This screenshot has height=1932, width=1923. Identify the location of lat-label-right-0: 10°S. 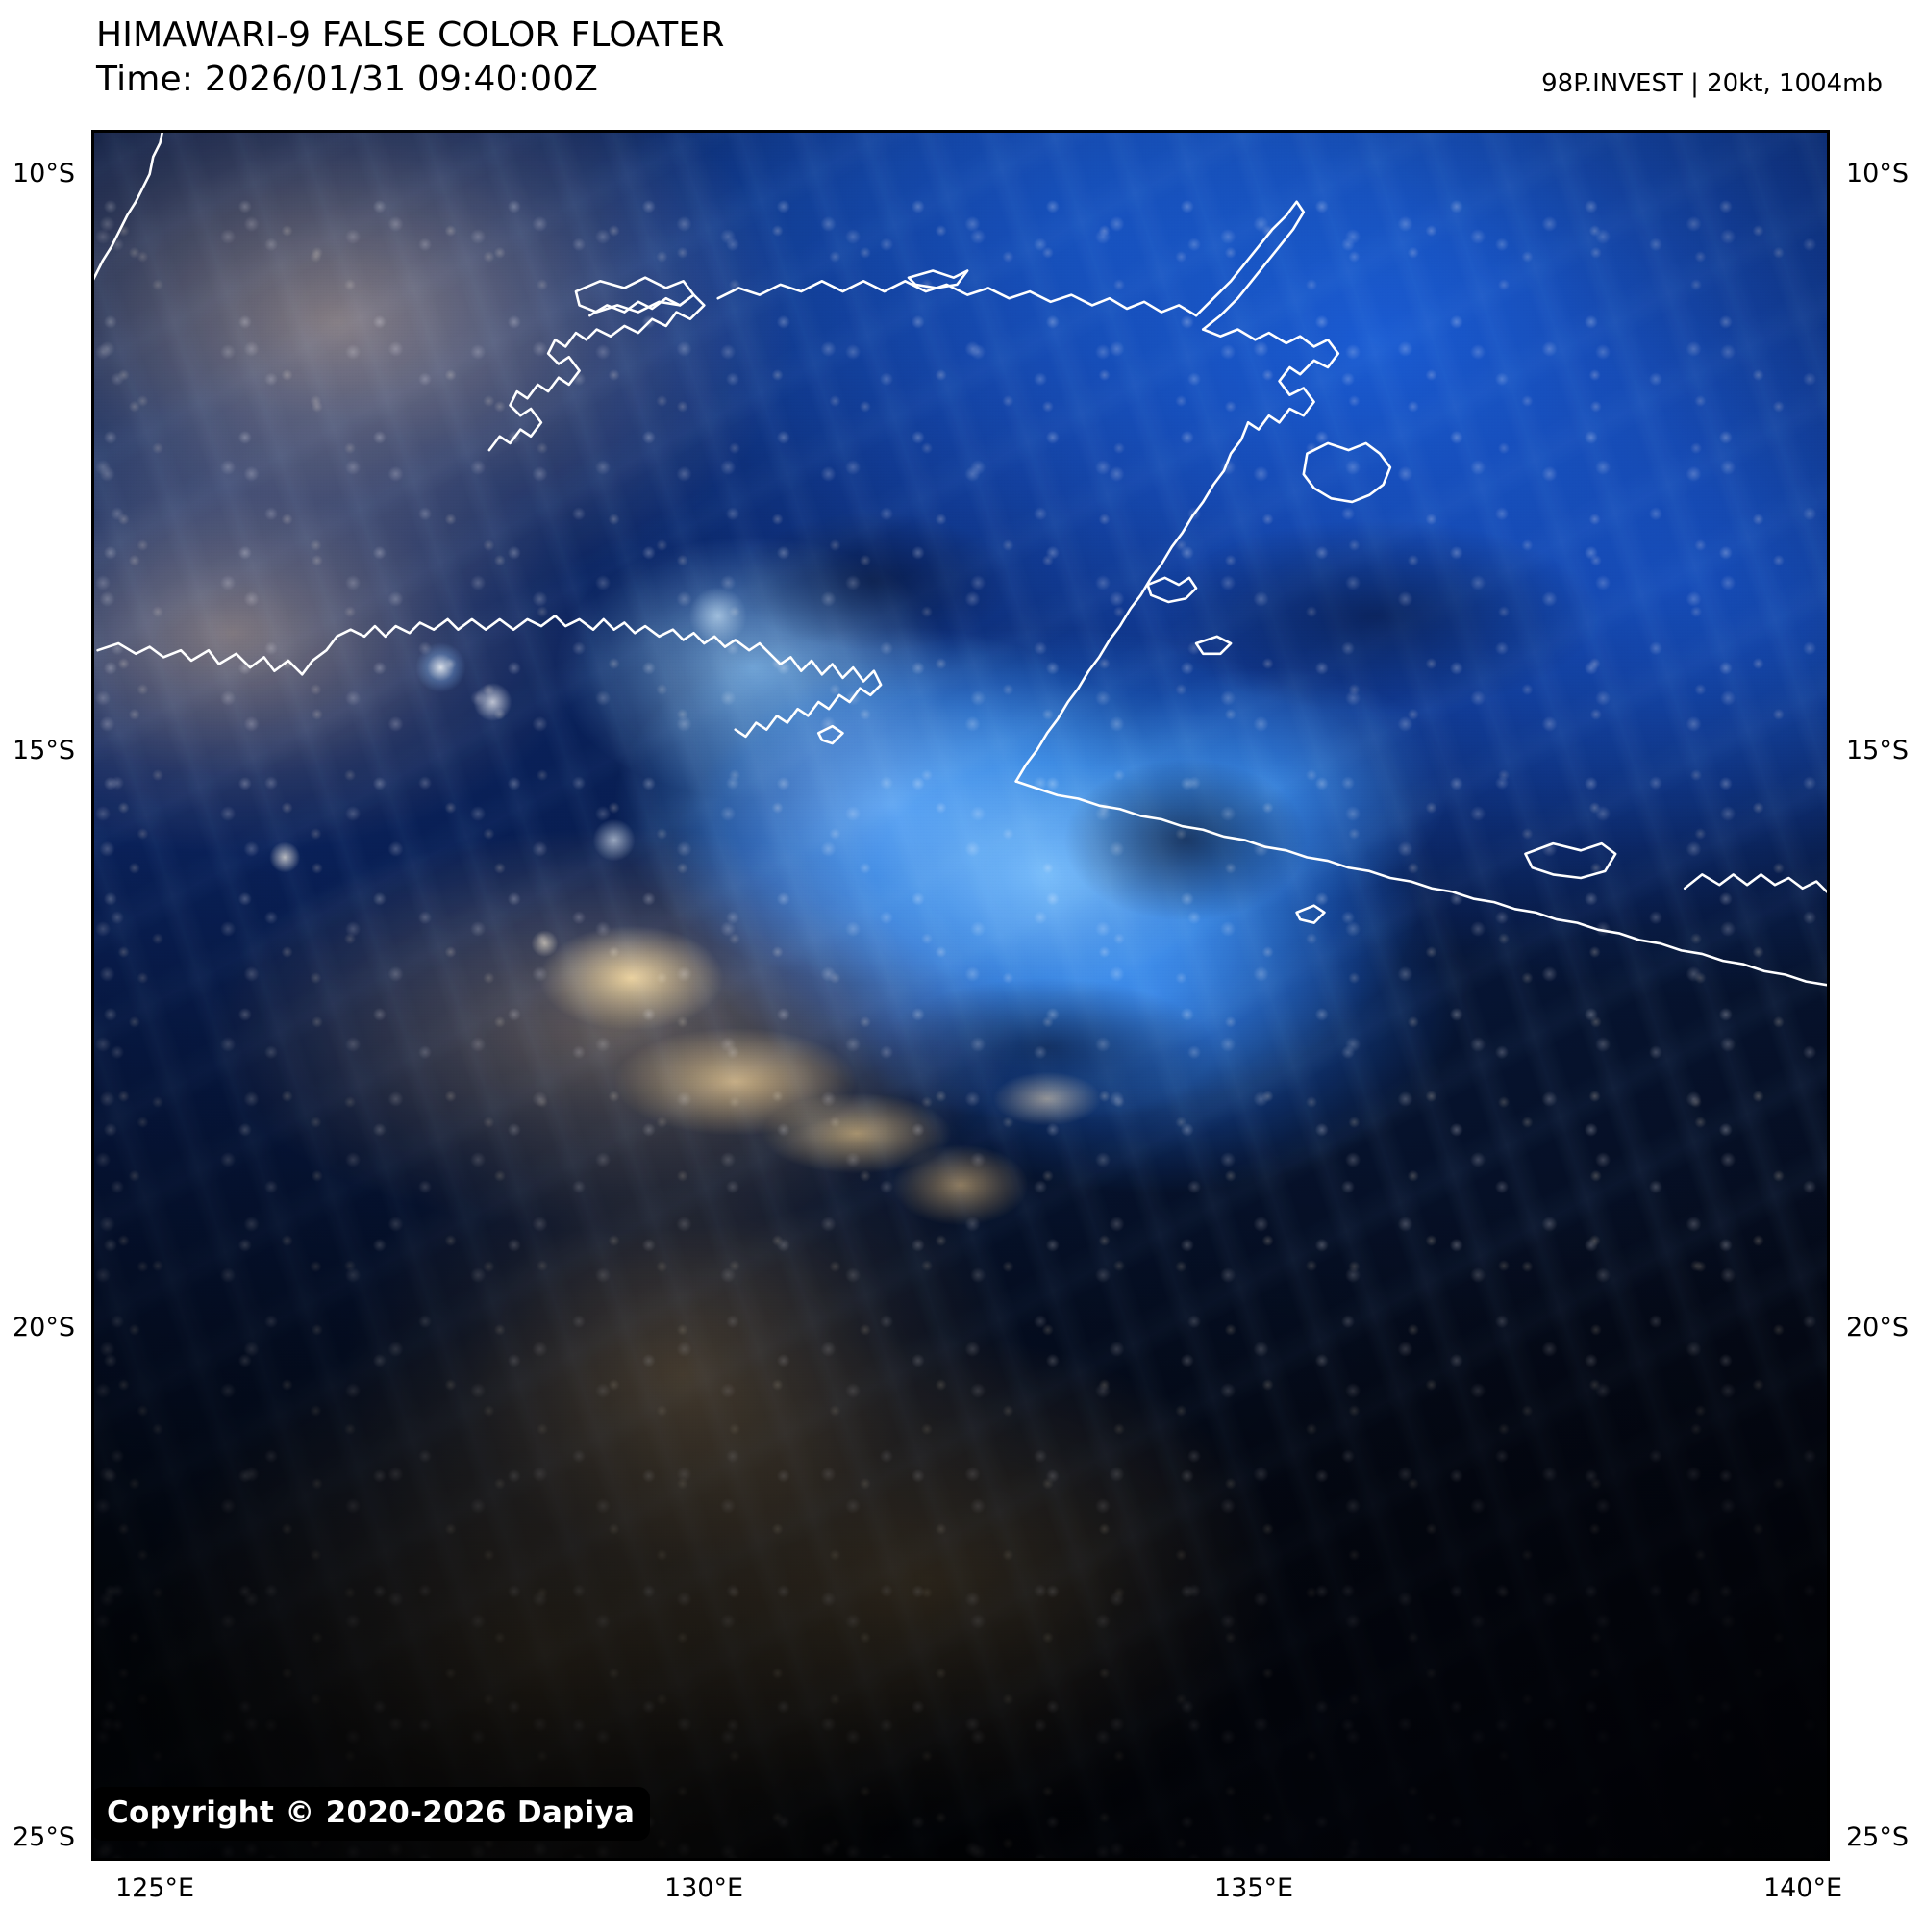
(1877, 173).